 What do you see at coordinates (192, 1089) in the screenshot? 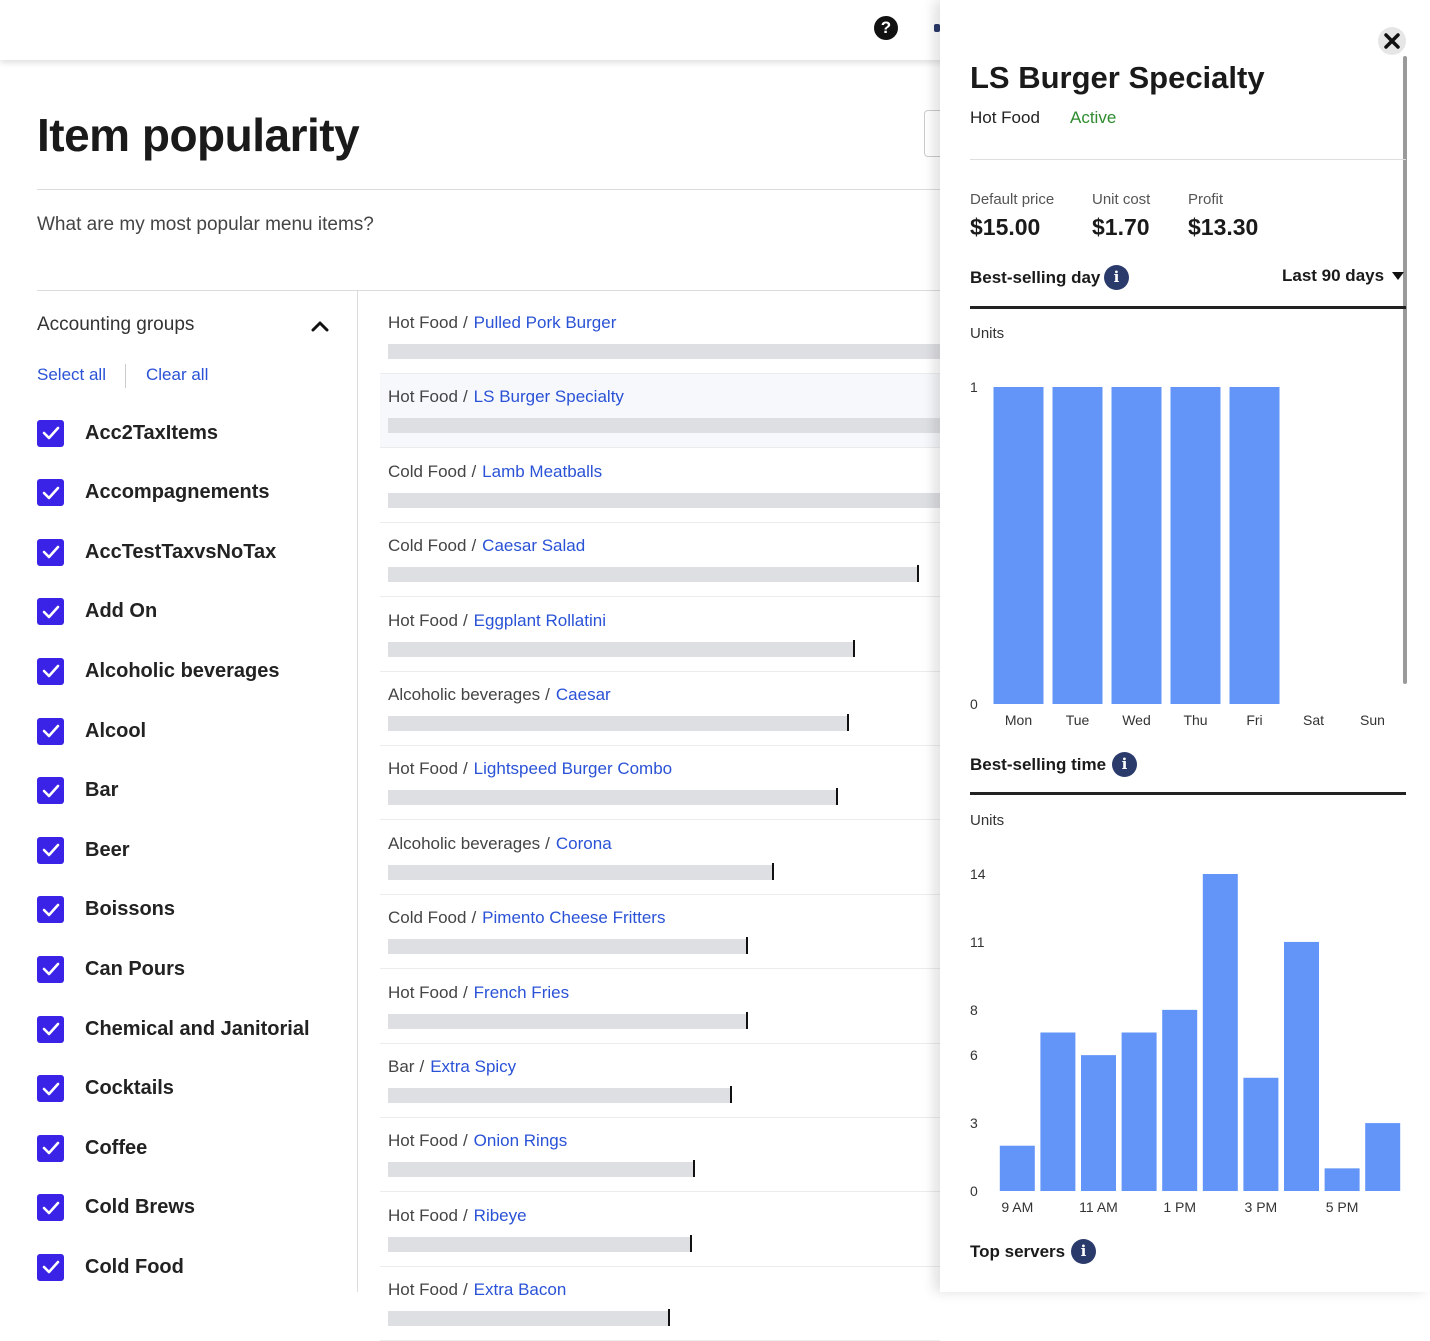
I see `accounting-group-checkbox: Cocktails` at bounding box center [192, 1089].